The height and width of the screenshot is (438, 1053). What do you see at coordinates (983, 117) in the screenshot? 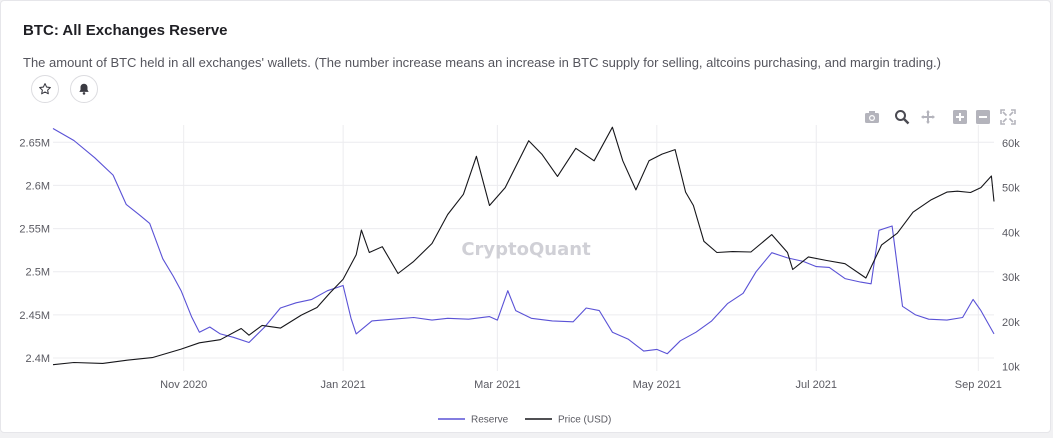
I see `zoom-out-icon` at bounding box center [983, 117].